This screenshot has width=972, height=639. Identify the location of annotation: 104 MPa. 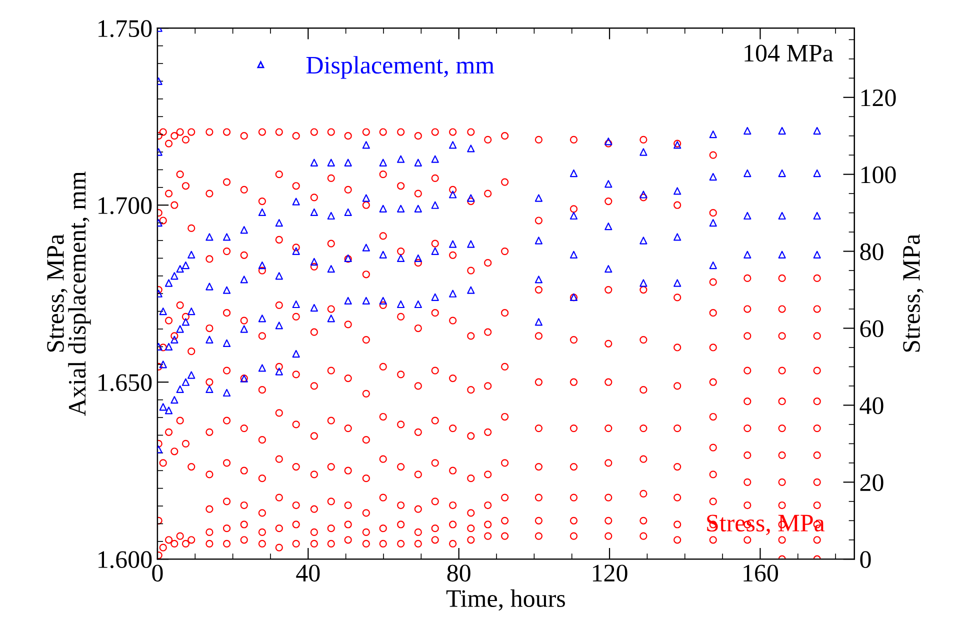
(789, 53).